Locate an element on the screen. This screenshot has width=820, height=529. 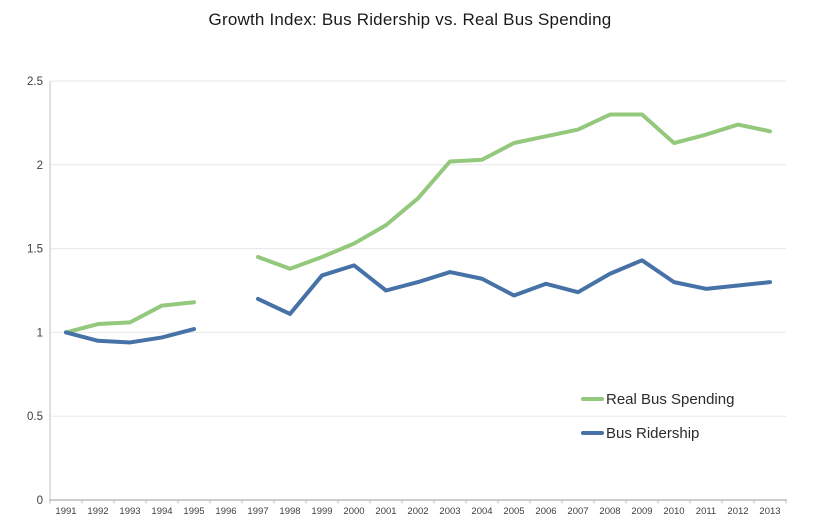
bus-ridership-line-swatch-icon is located at coordinates (592, 433).